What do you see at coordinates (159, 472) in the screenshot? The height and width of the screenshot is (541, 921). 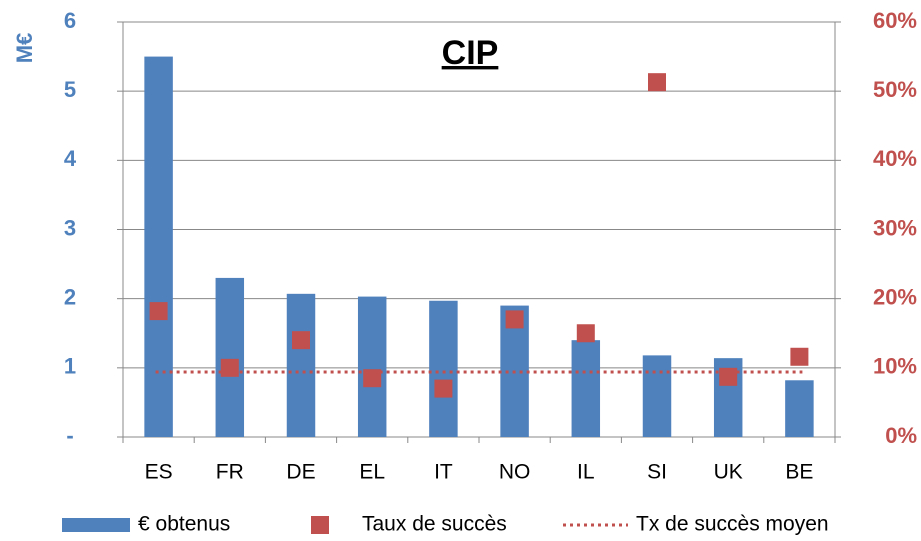 I see `x-tick-label: ES` at bounding box center [159, 472].